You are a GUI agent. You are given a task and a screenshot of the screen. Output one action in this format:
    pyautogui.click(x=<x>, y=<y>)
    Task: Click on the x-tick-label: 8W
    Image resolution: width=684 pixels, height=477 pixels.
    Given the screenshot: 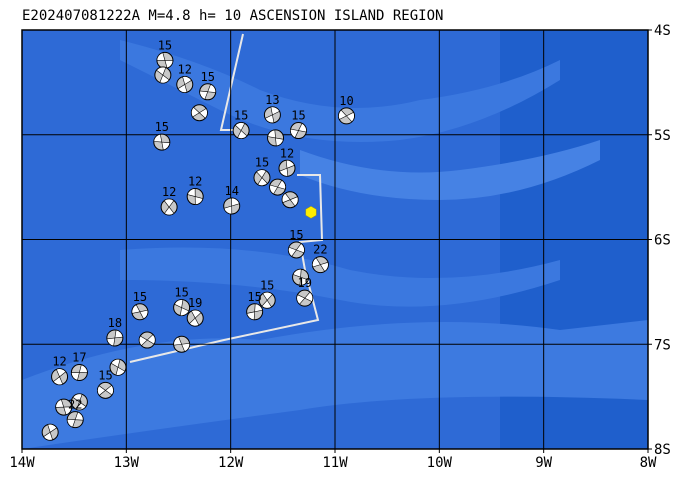 What is the action you would take?
    pyautogui.click(x=648, y=463)
    